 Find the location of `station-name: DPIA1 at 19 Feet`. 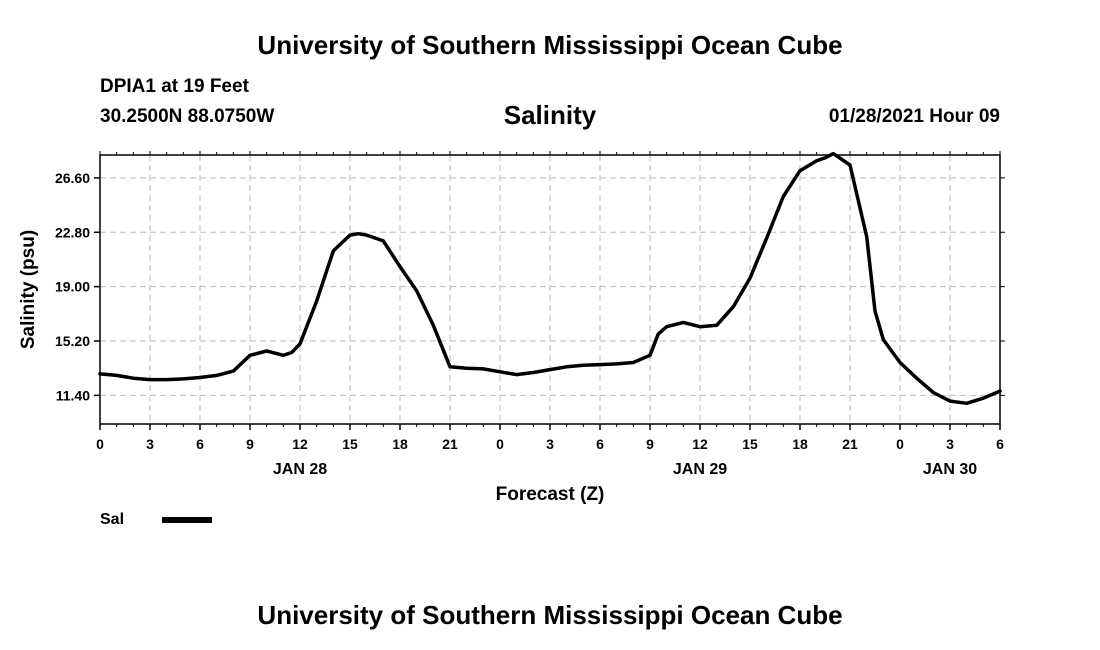

station-name: DPIA1 at 19 Feet is located at coordinates (174, 86).